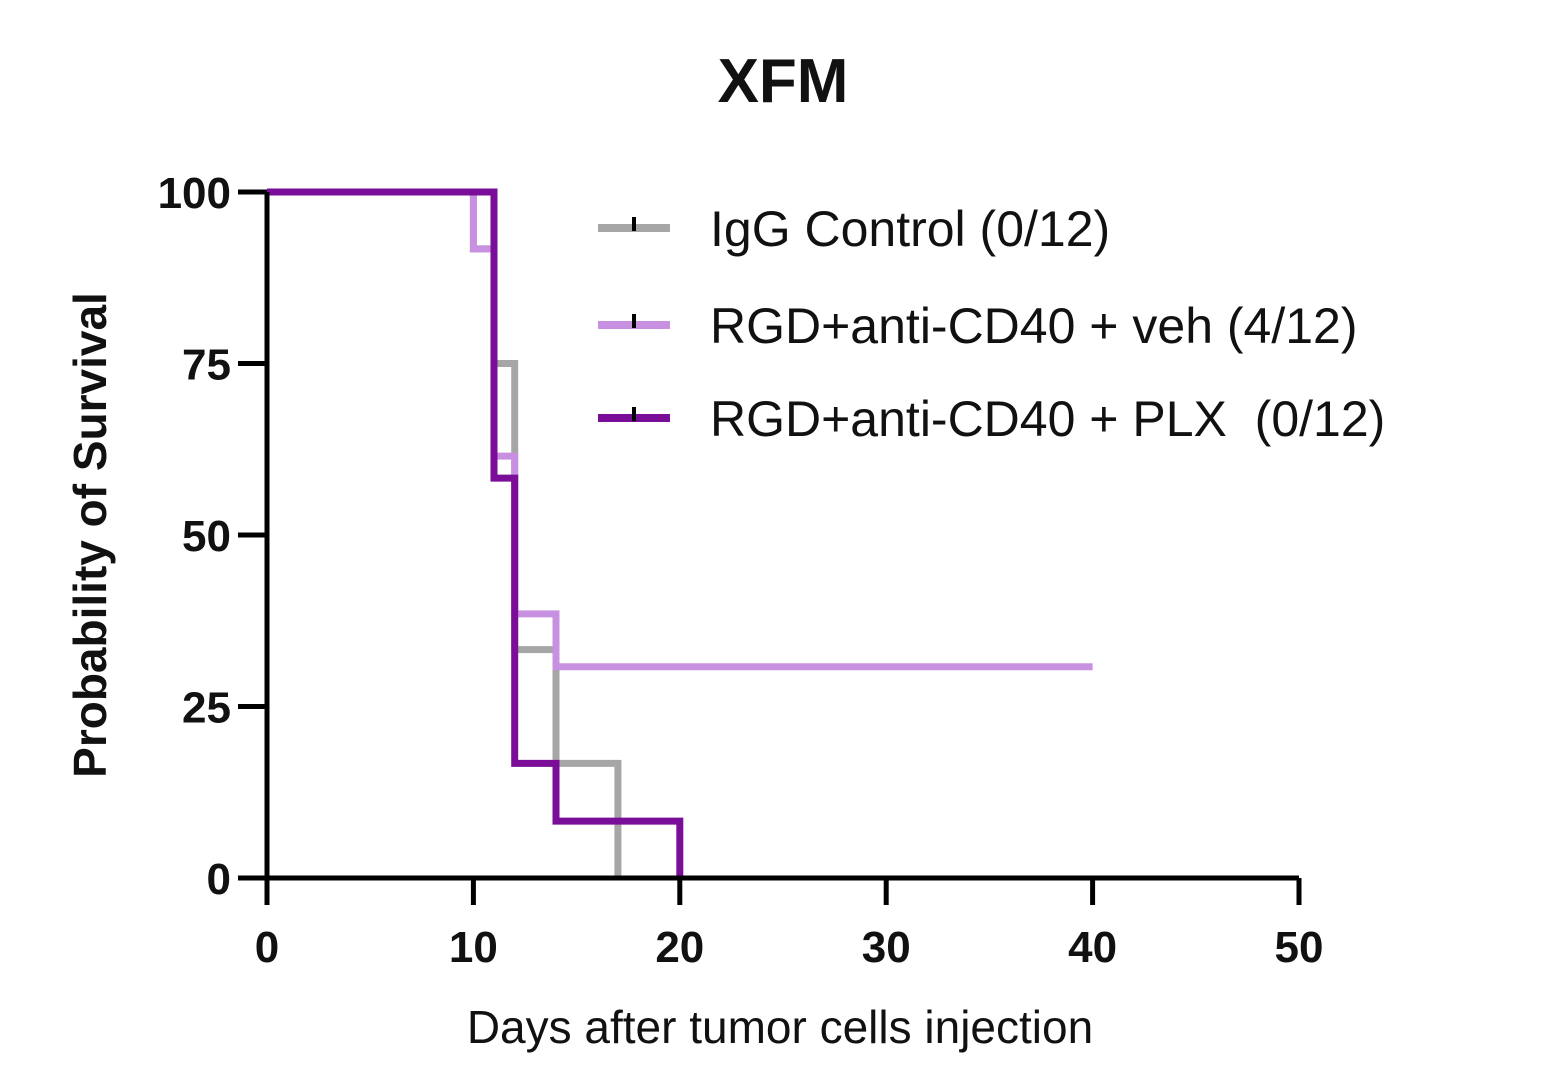  I want to click on y-ticks: 0 25 50 75 100, so click(212, 536).